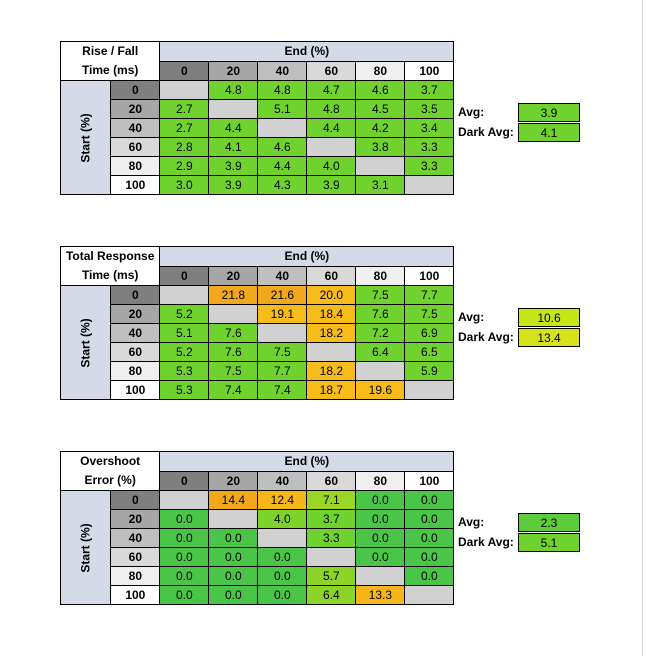  What do you see at coordinates (233, 275) in the screenshot?
I see `end-level-header: 20` at bounding box center [233, 275].